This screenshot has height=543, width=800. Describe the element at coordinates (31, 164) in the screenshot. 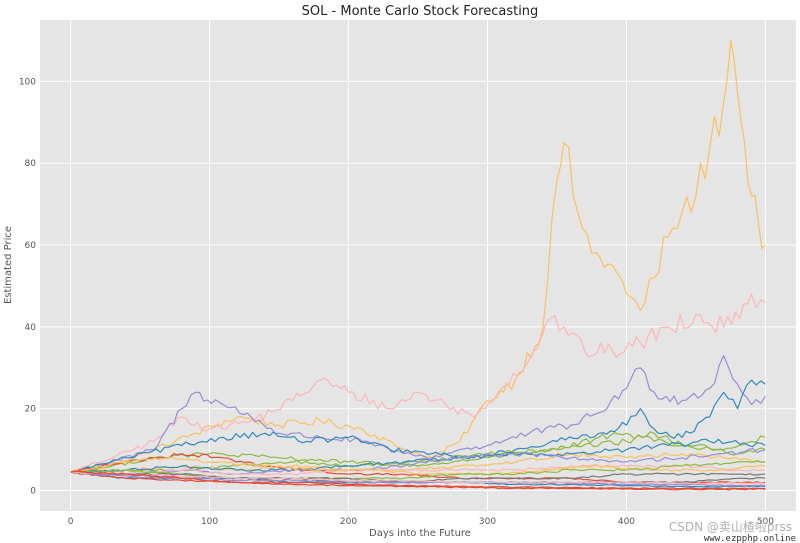

I see `y-tick-label: 80` at that location.